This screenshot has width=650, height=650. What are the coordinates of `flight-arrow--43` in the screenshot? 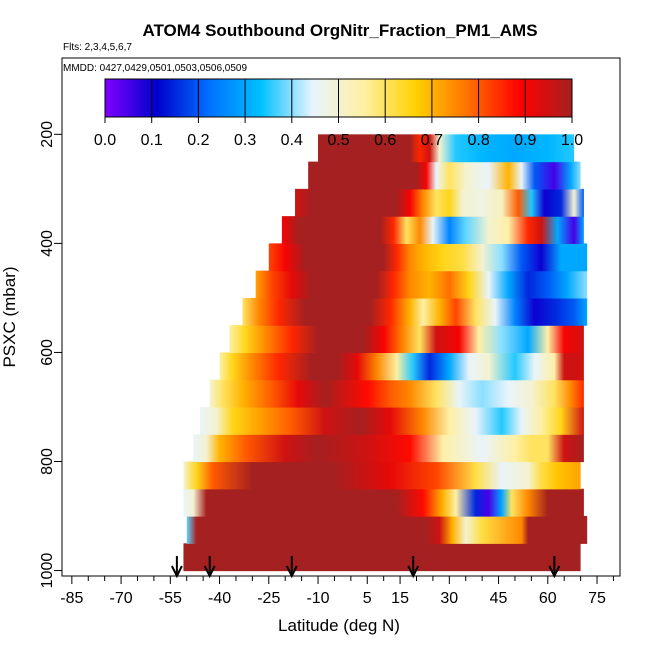 It's located at (209, 567).